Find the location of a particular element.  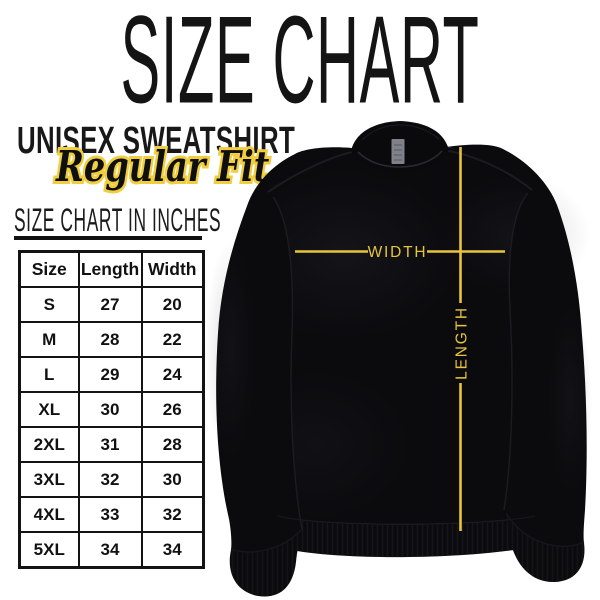

left-cuff-seam is located at coordinates (266, 541).